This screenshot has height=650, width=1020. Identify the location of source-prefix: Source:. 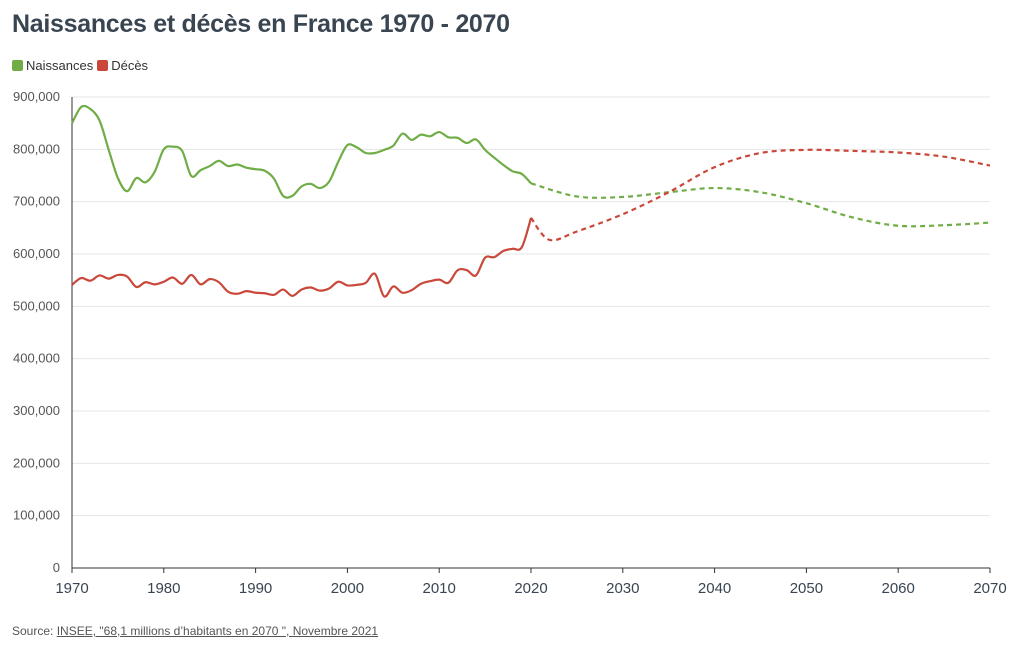
(34, 631).